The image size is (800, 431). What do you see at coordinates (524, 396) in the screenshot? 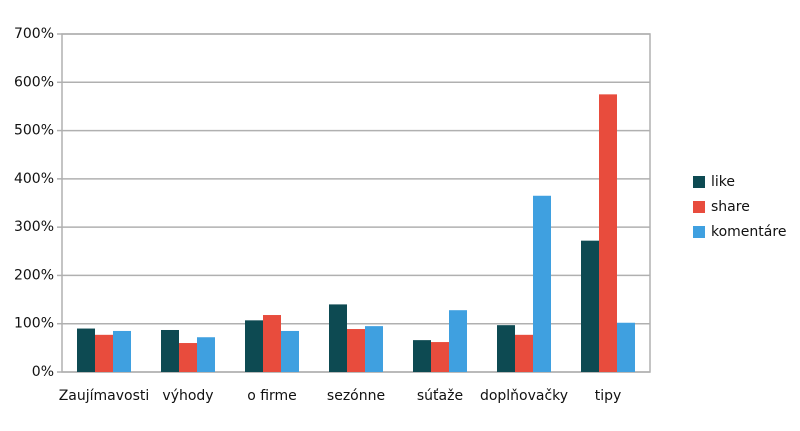
I see `x-tick-label: doplňovačky` at bounding box center [524, 396].